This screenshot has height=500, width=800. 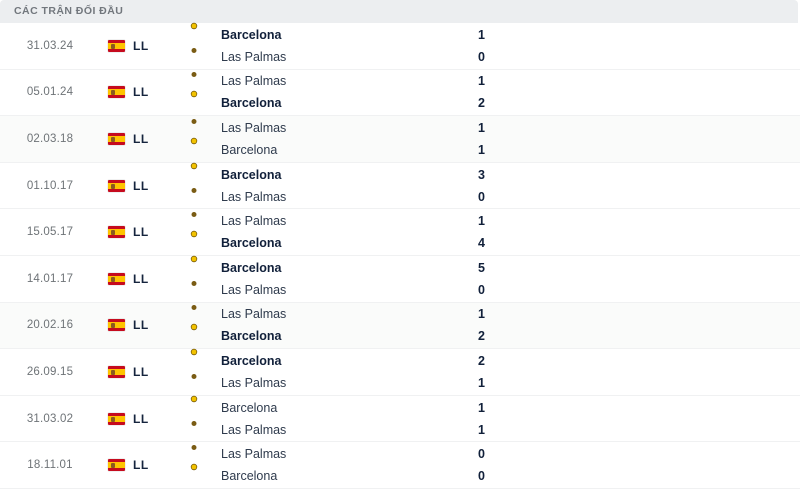 I want to click on match-row: 31.03.02 LL Barcelona Las Palmas 1 1, so click(x=400, y=419).